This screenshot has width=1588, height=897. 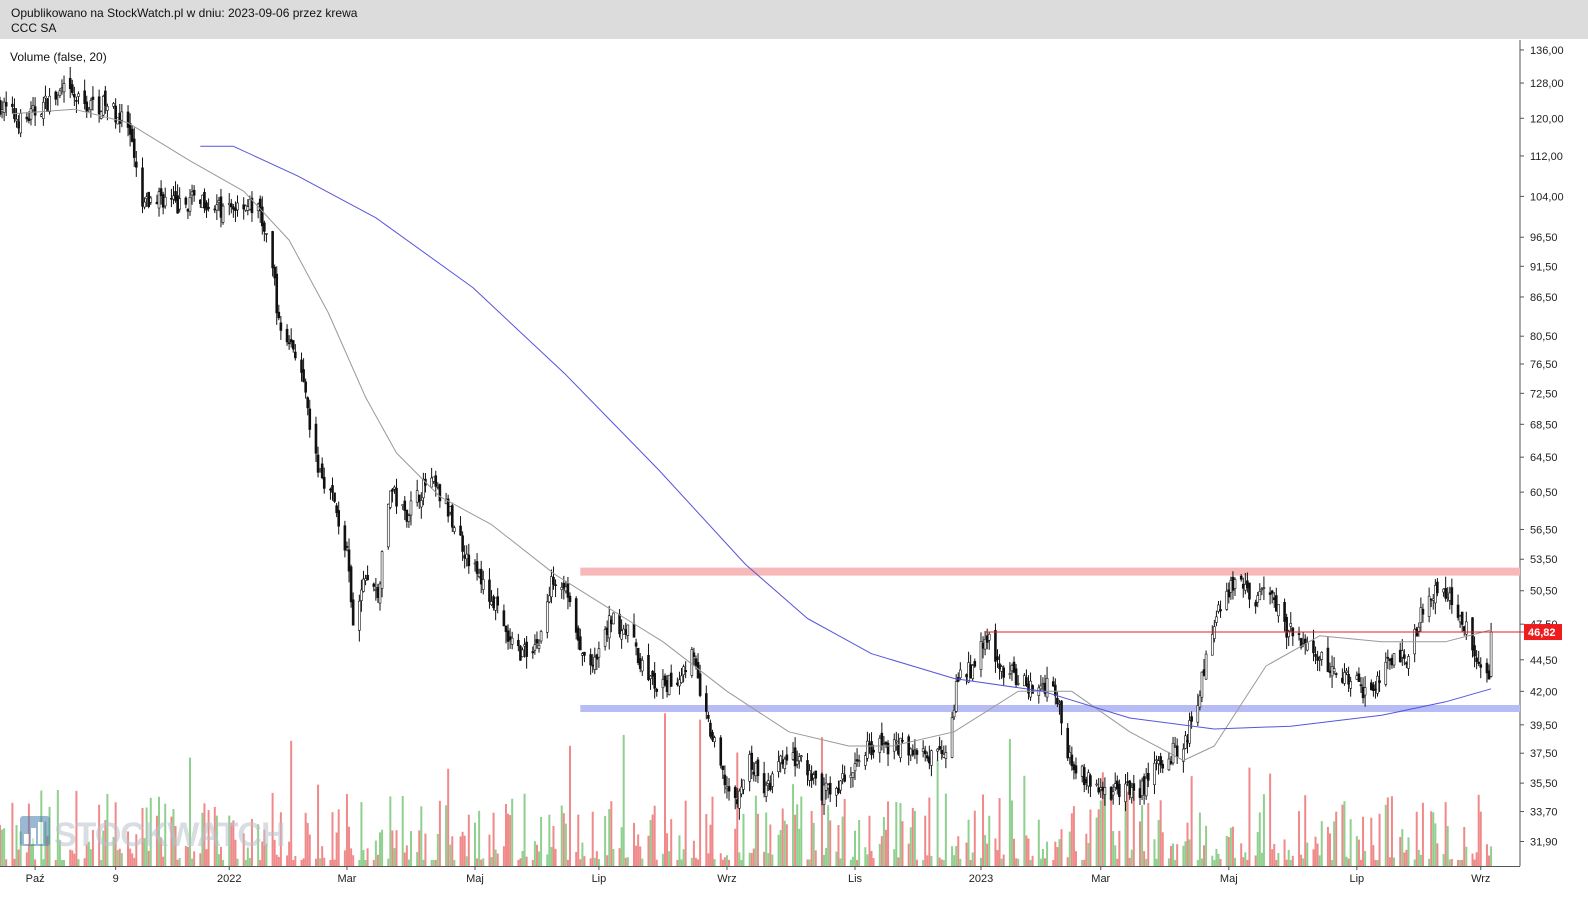 What do you see at coordinates (1544, 425) in the screenshot?
I see `y-tick-label: 68,50` at bounding box center [1544, 425].